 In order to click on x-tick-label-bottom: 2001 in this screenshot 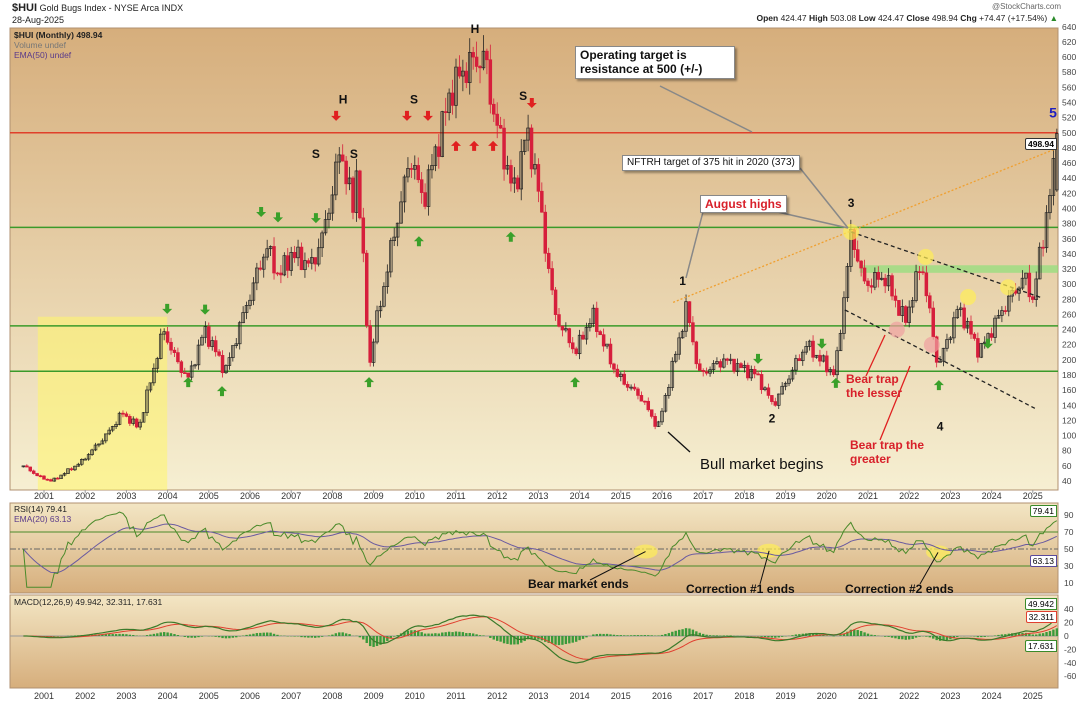, I will do `click(44, 696)`.